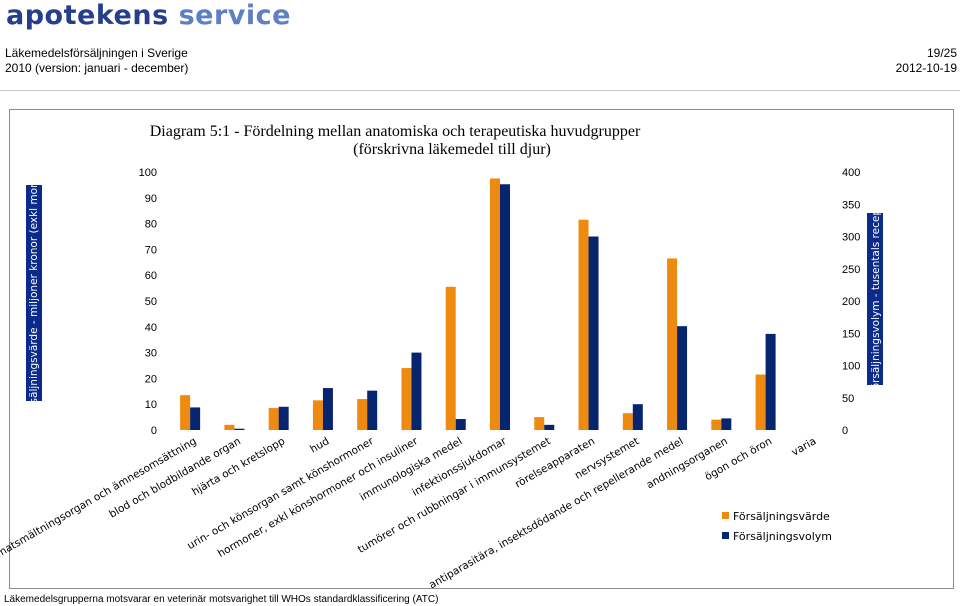 This screenshot has width=960, height=606. What do you see at coordinates (151, 354) in the screenshot?
I see `y-tick-label: 30` at bounding box center [151, 354].